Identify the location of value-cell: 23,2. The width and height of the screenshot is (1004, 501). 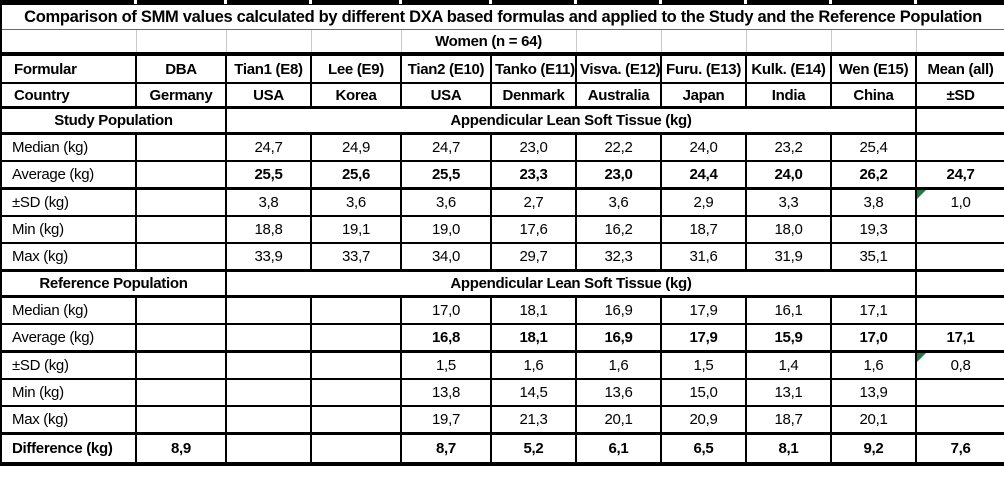
(788, 147).